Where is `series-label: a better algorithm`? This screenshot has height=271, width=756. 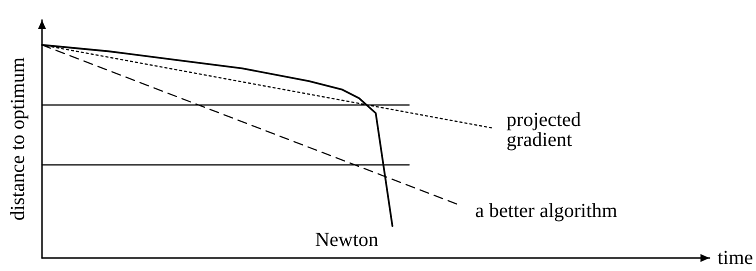
series-label: a better algorithm is located at coordinates (546, 211).